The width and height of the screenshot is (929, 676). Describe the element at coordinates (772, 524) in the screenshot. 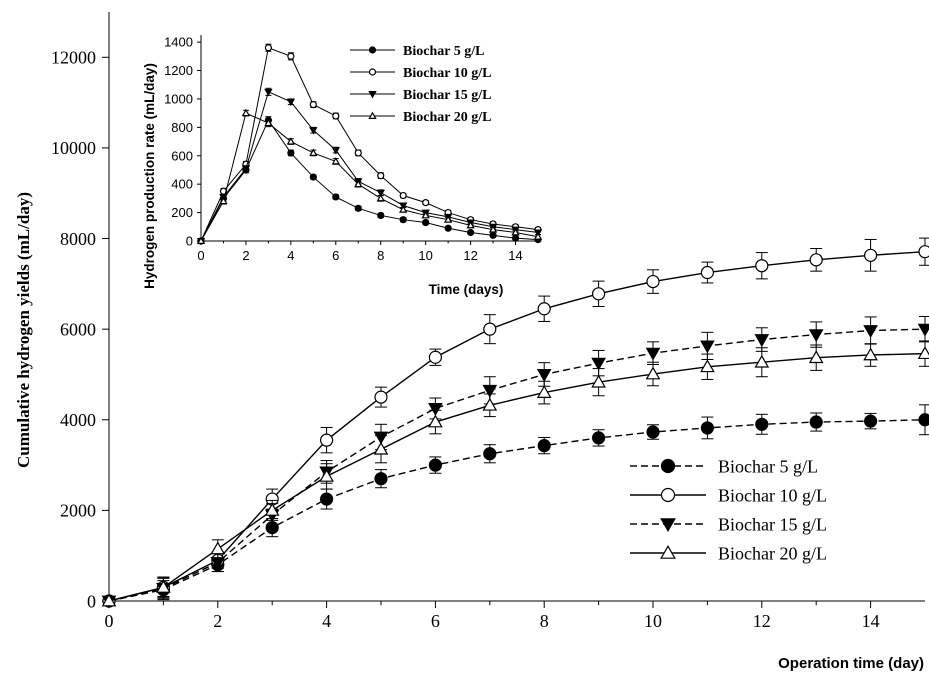

I see `main-legend-label: Biochar 15 g/L` at that location.